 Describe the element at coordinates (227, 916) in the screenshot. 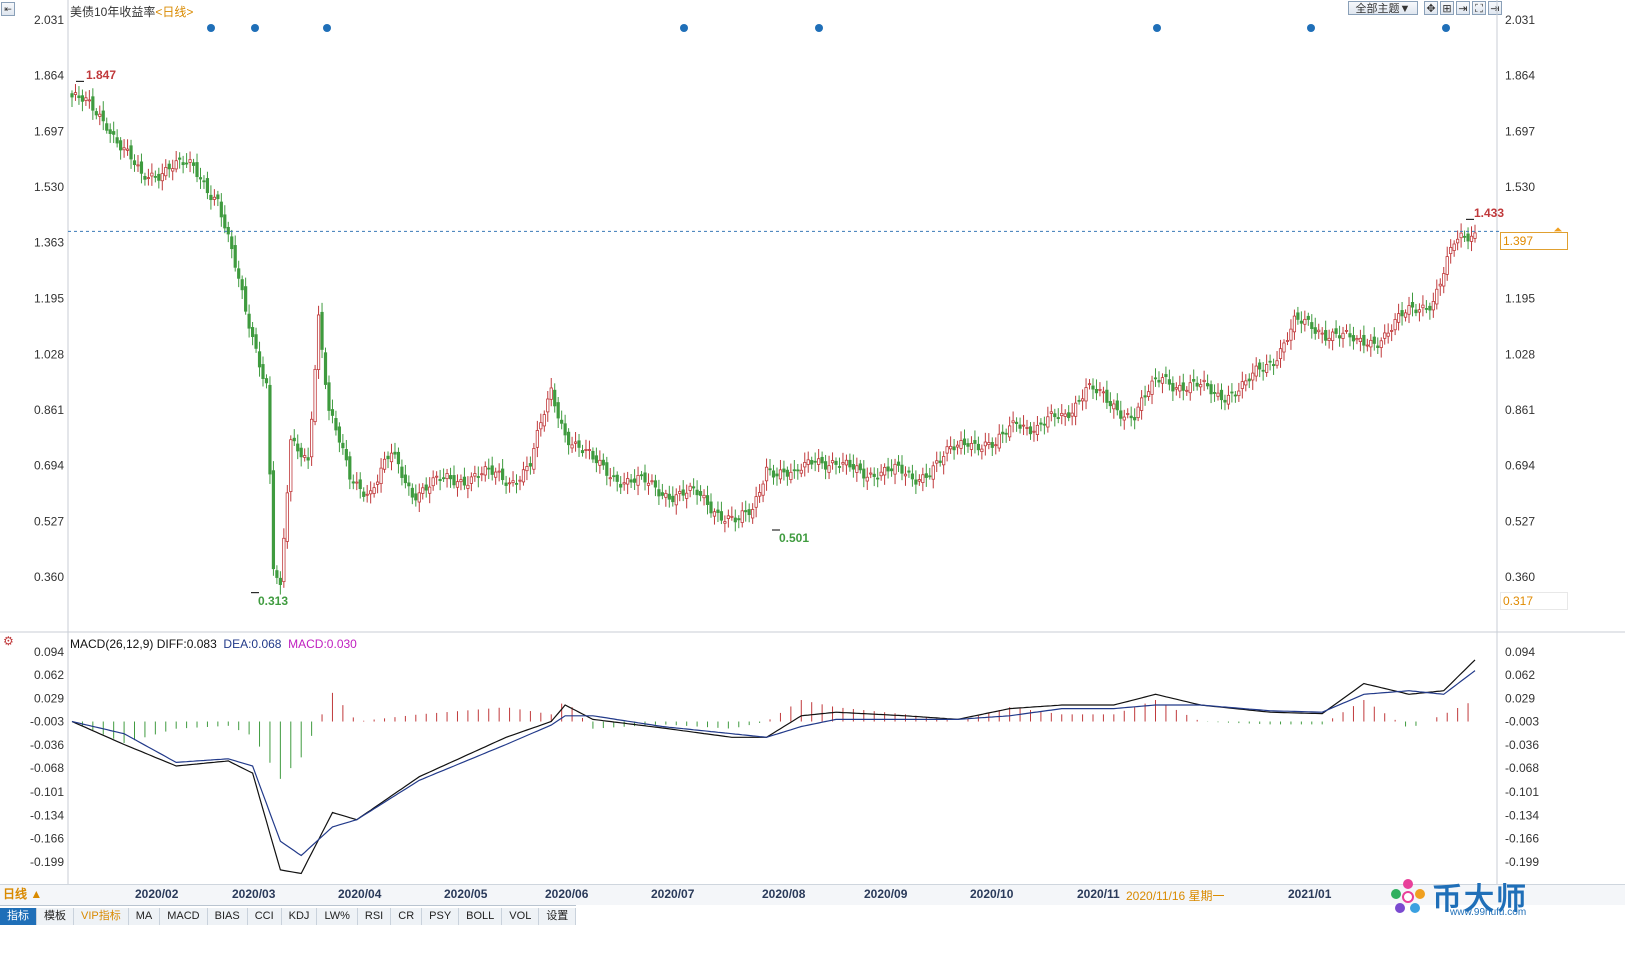

I see `tab-bias: BIAS` at that location.